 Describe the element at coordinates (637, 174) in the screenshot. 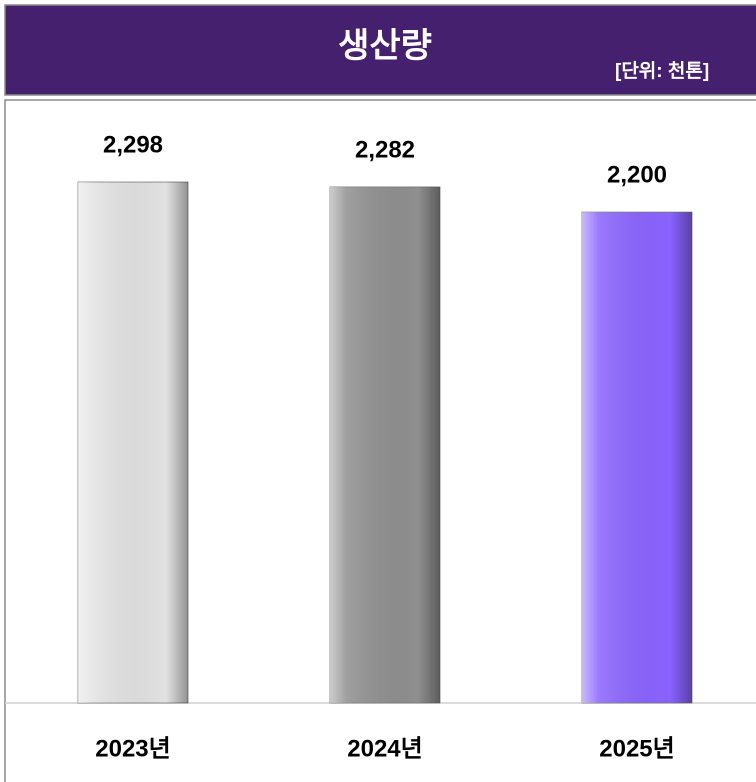

I see `value-label: 2,200` at that location.